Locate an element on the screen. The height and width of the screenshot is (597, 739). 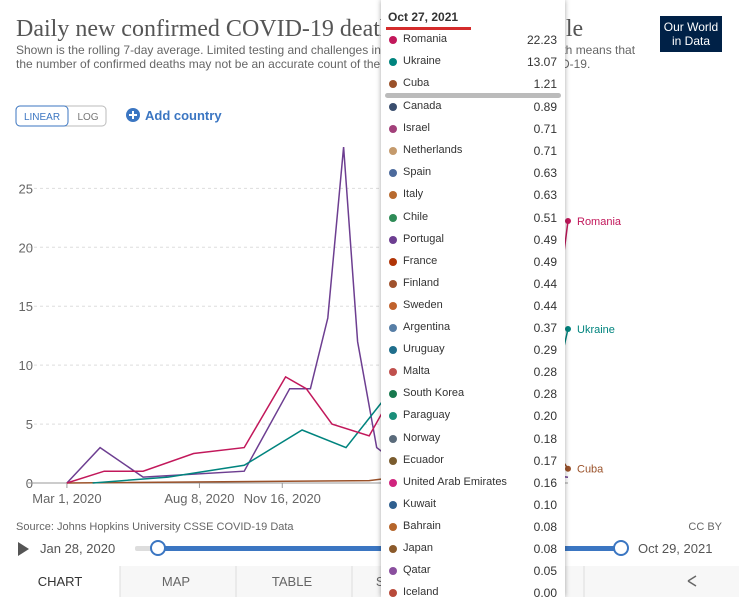
tooltip-row: Chile 0.51 is located at coordinates (473, 218).